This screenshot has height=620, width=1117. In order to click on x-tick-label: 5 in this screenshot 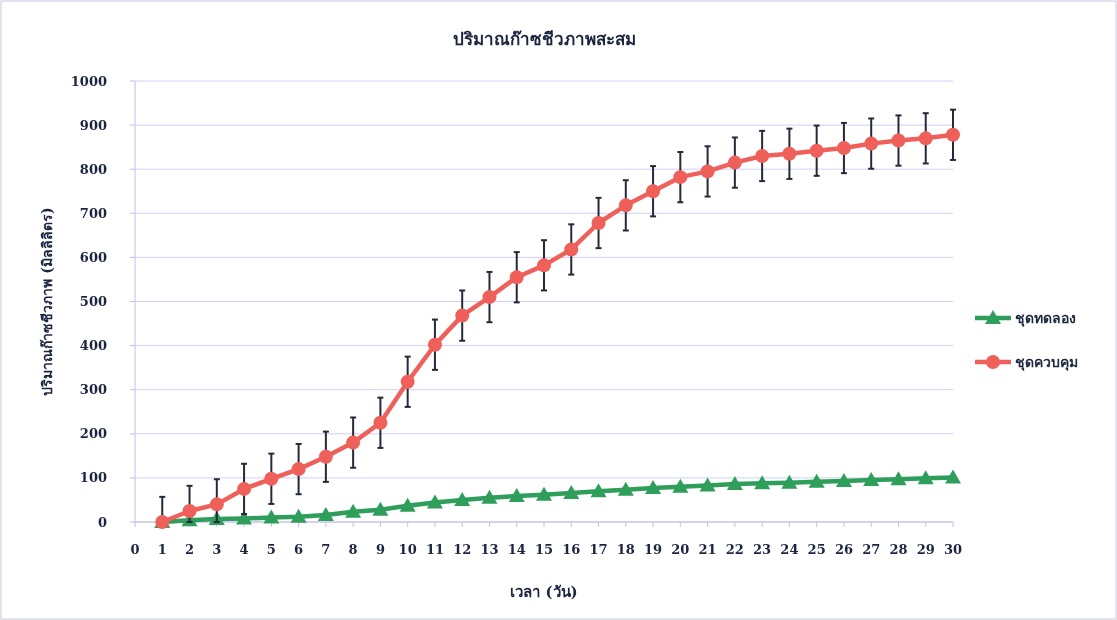, I will do `click(271, 549)`.